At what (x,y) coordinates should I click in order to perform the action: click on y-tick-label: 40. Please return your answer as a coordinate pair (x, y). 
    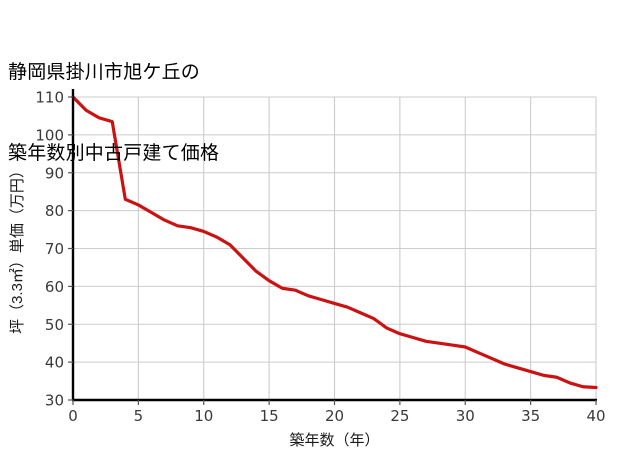
    Looking at the image, I should click on (54, 363).